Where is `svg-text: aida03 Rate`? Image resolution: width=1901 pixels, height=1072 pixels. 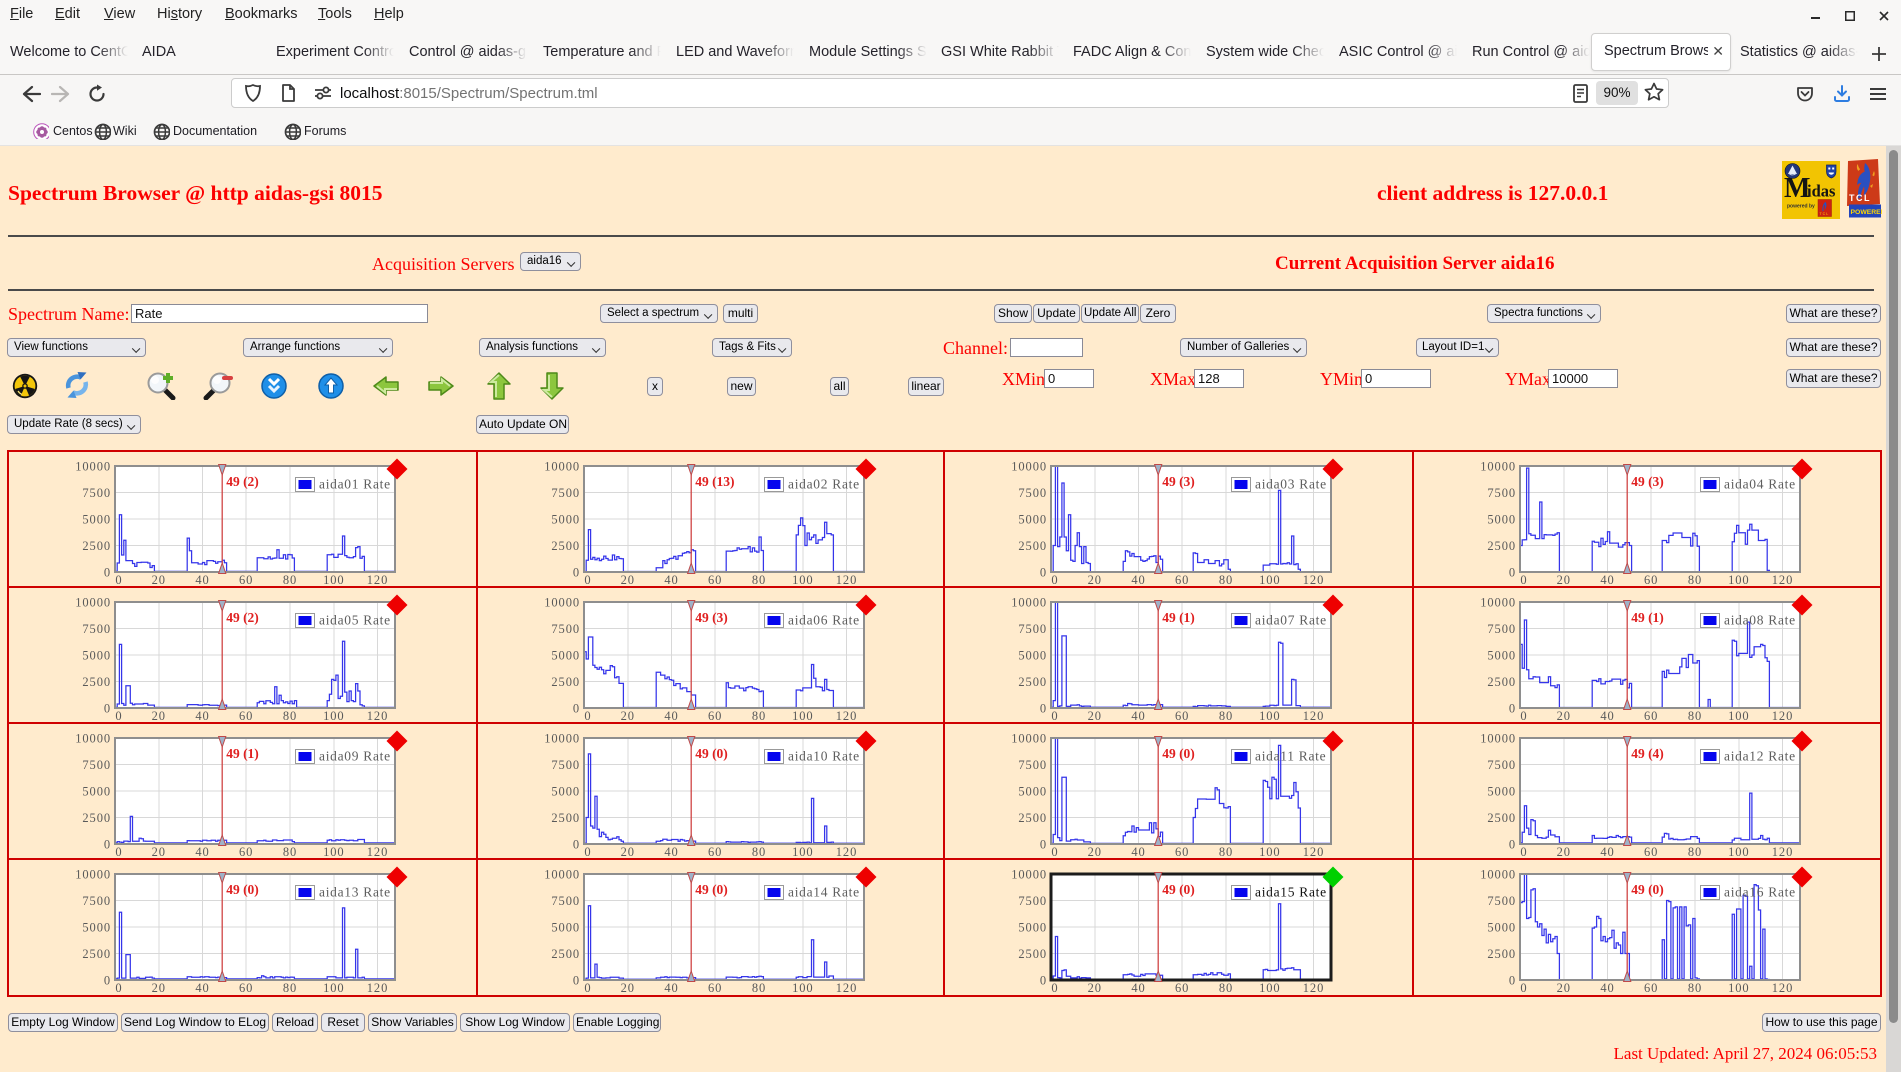 svg-text: aida03 Rate is located at coordinates (1291, 484).